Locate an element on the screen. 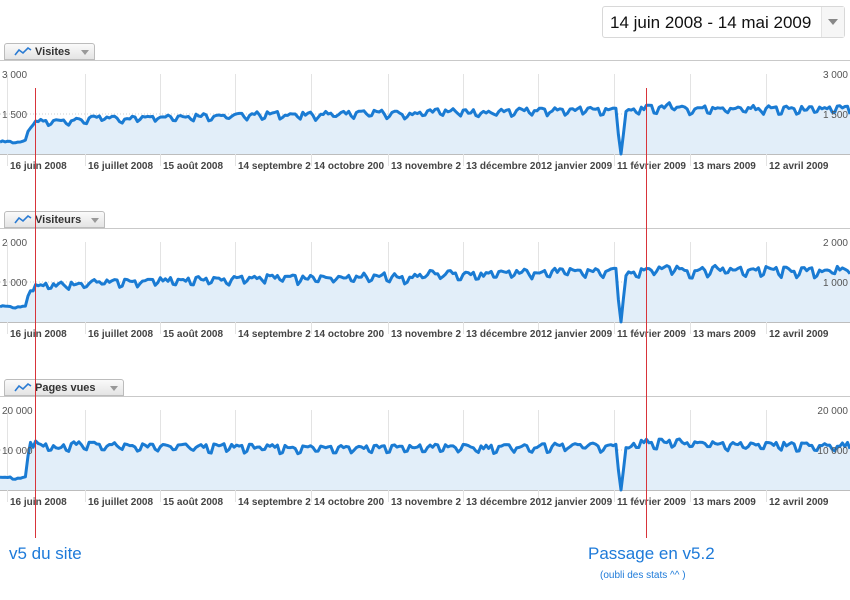  date-range-dropdown is located at coordinates (832, 22).